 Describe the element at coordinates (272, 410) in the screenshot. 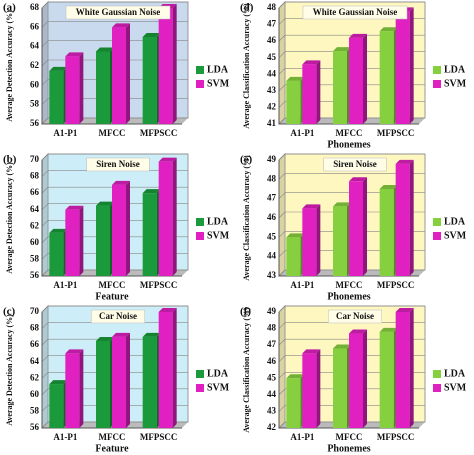

I see `y-tick-label: 43` at that location.